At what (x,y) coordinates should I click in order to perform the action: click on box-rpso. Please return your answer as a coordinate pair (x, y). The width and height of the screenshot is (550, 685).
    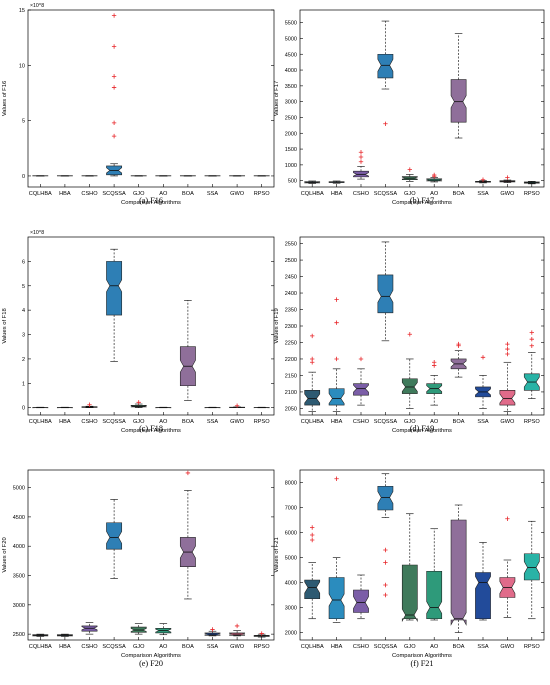
    Looking at the image, I should click on (531, 567).